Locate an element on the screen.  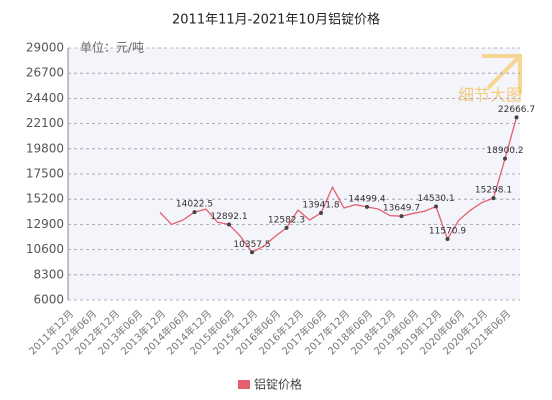
y-tick-label: 17500 is located at coordinates (45, 174).